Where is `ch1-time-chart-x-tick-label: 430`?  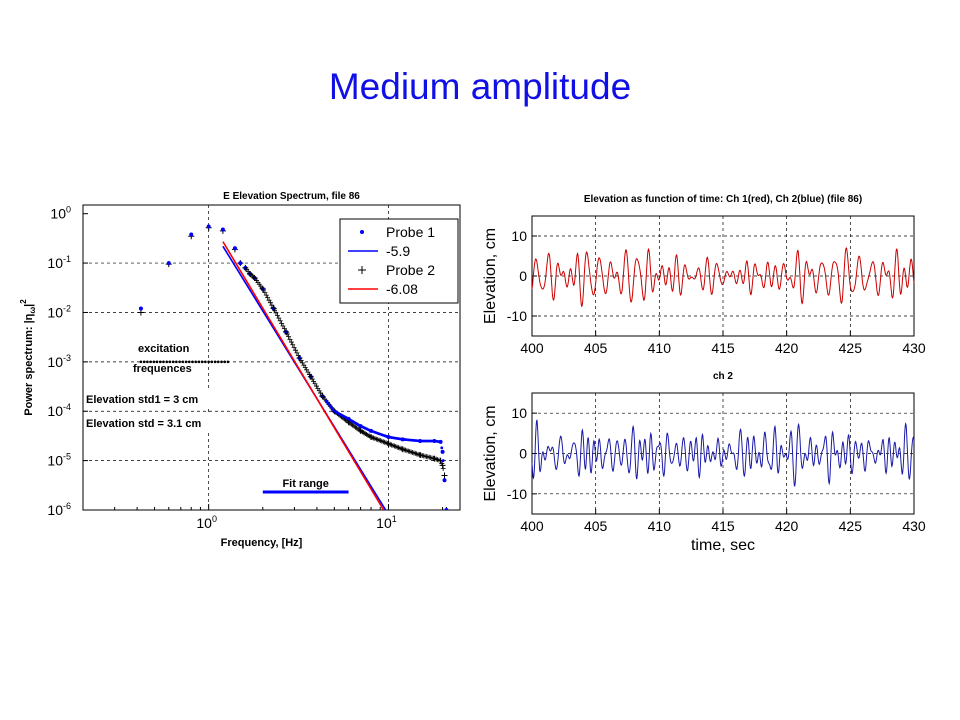 ch1-time-chart-x-tick-label: 430 is located at coordinates (914, 348).